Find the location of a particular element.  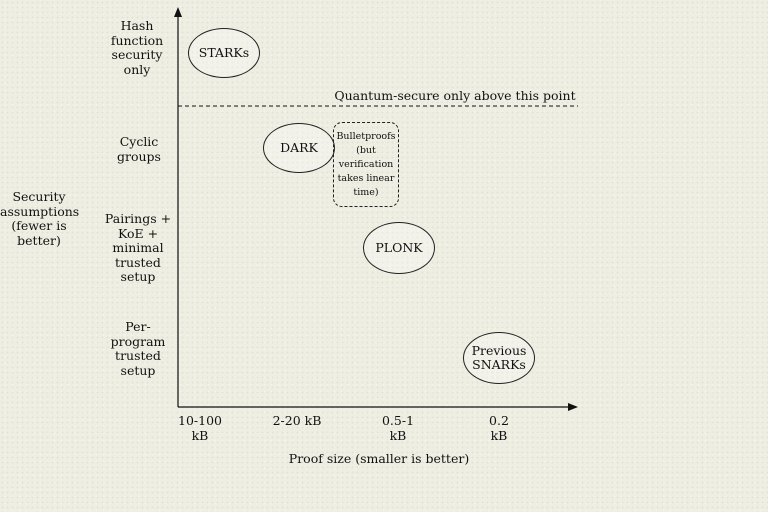

previous-snarks-node: Previous SNARKs is located at coordinates (499, 358).